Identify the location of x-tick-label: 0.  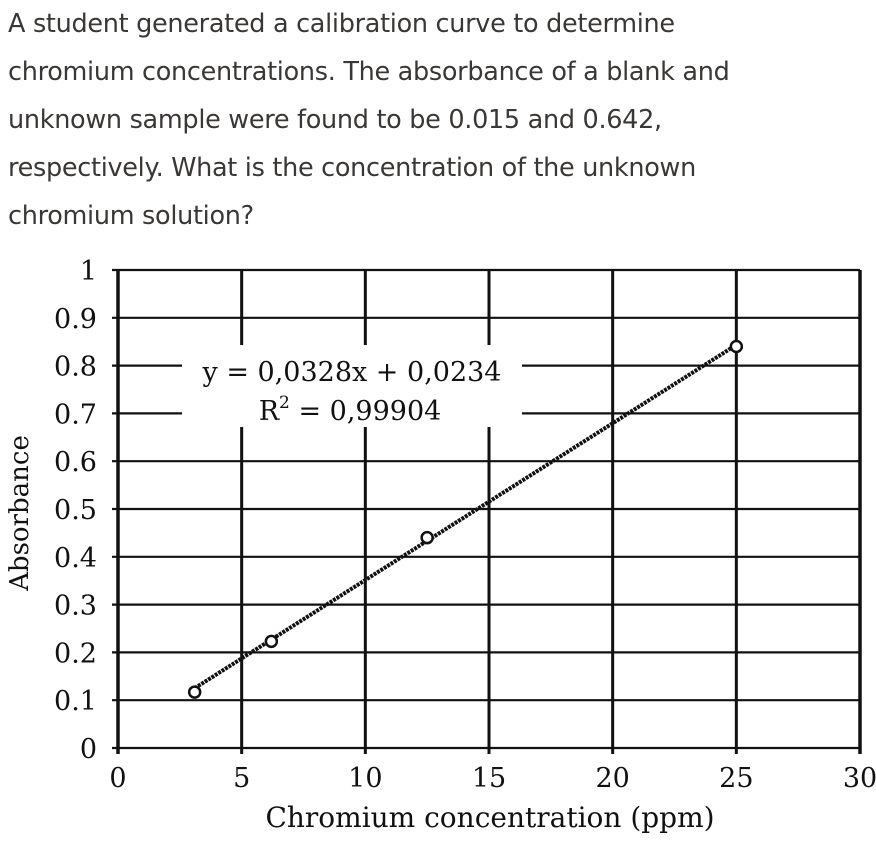
(117, 778).